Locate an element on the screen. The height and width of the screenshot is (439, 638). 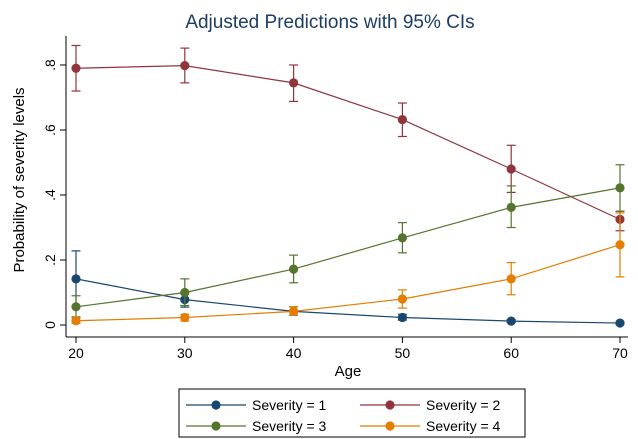
x-tick-label: 60 is located at coordinates (511, 353).